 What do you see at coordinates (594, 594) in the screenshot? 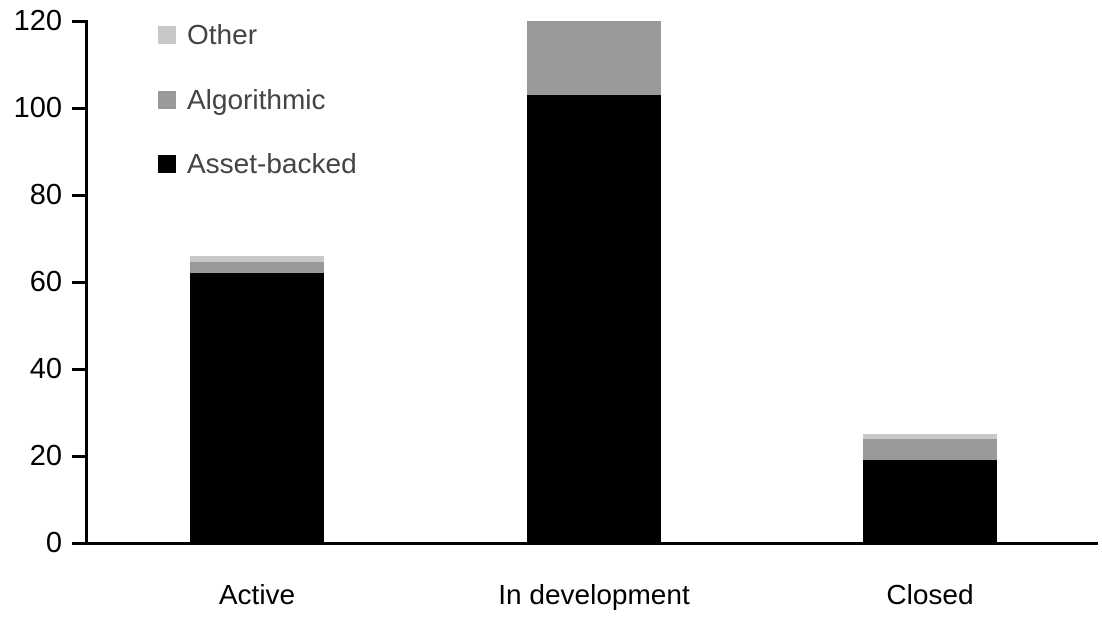
I see `category-label-in-development: In development` at bounding box center [594, 594].